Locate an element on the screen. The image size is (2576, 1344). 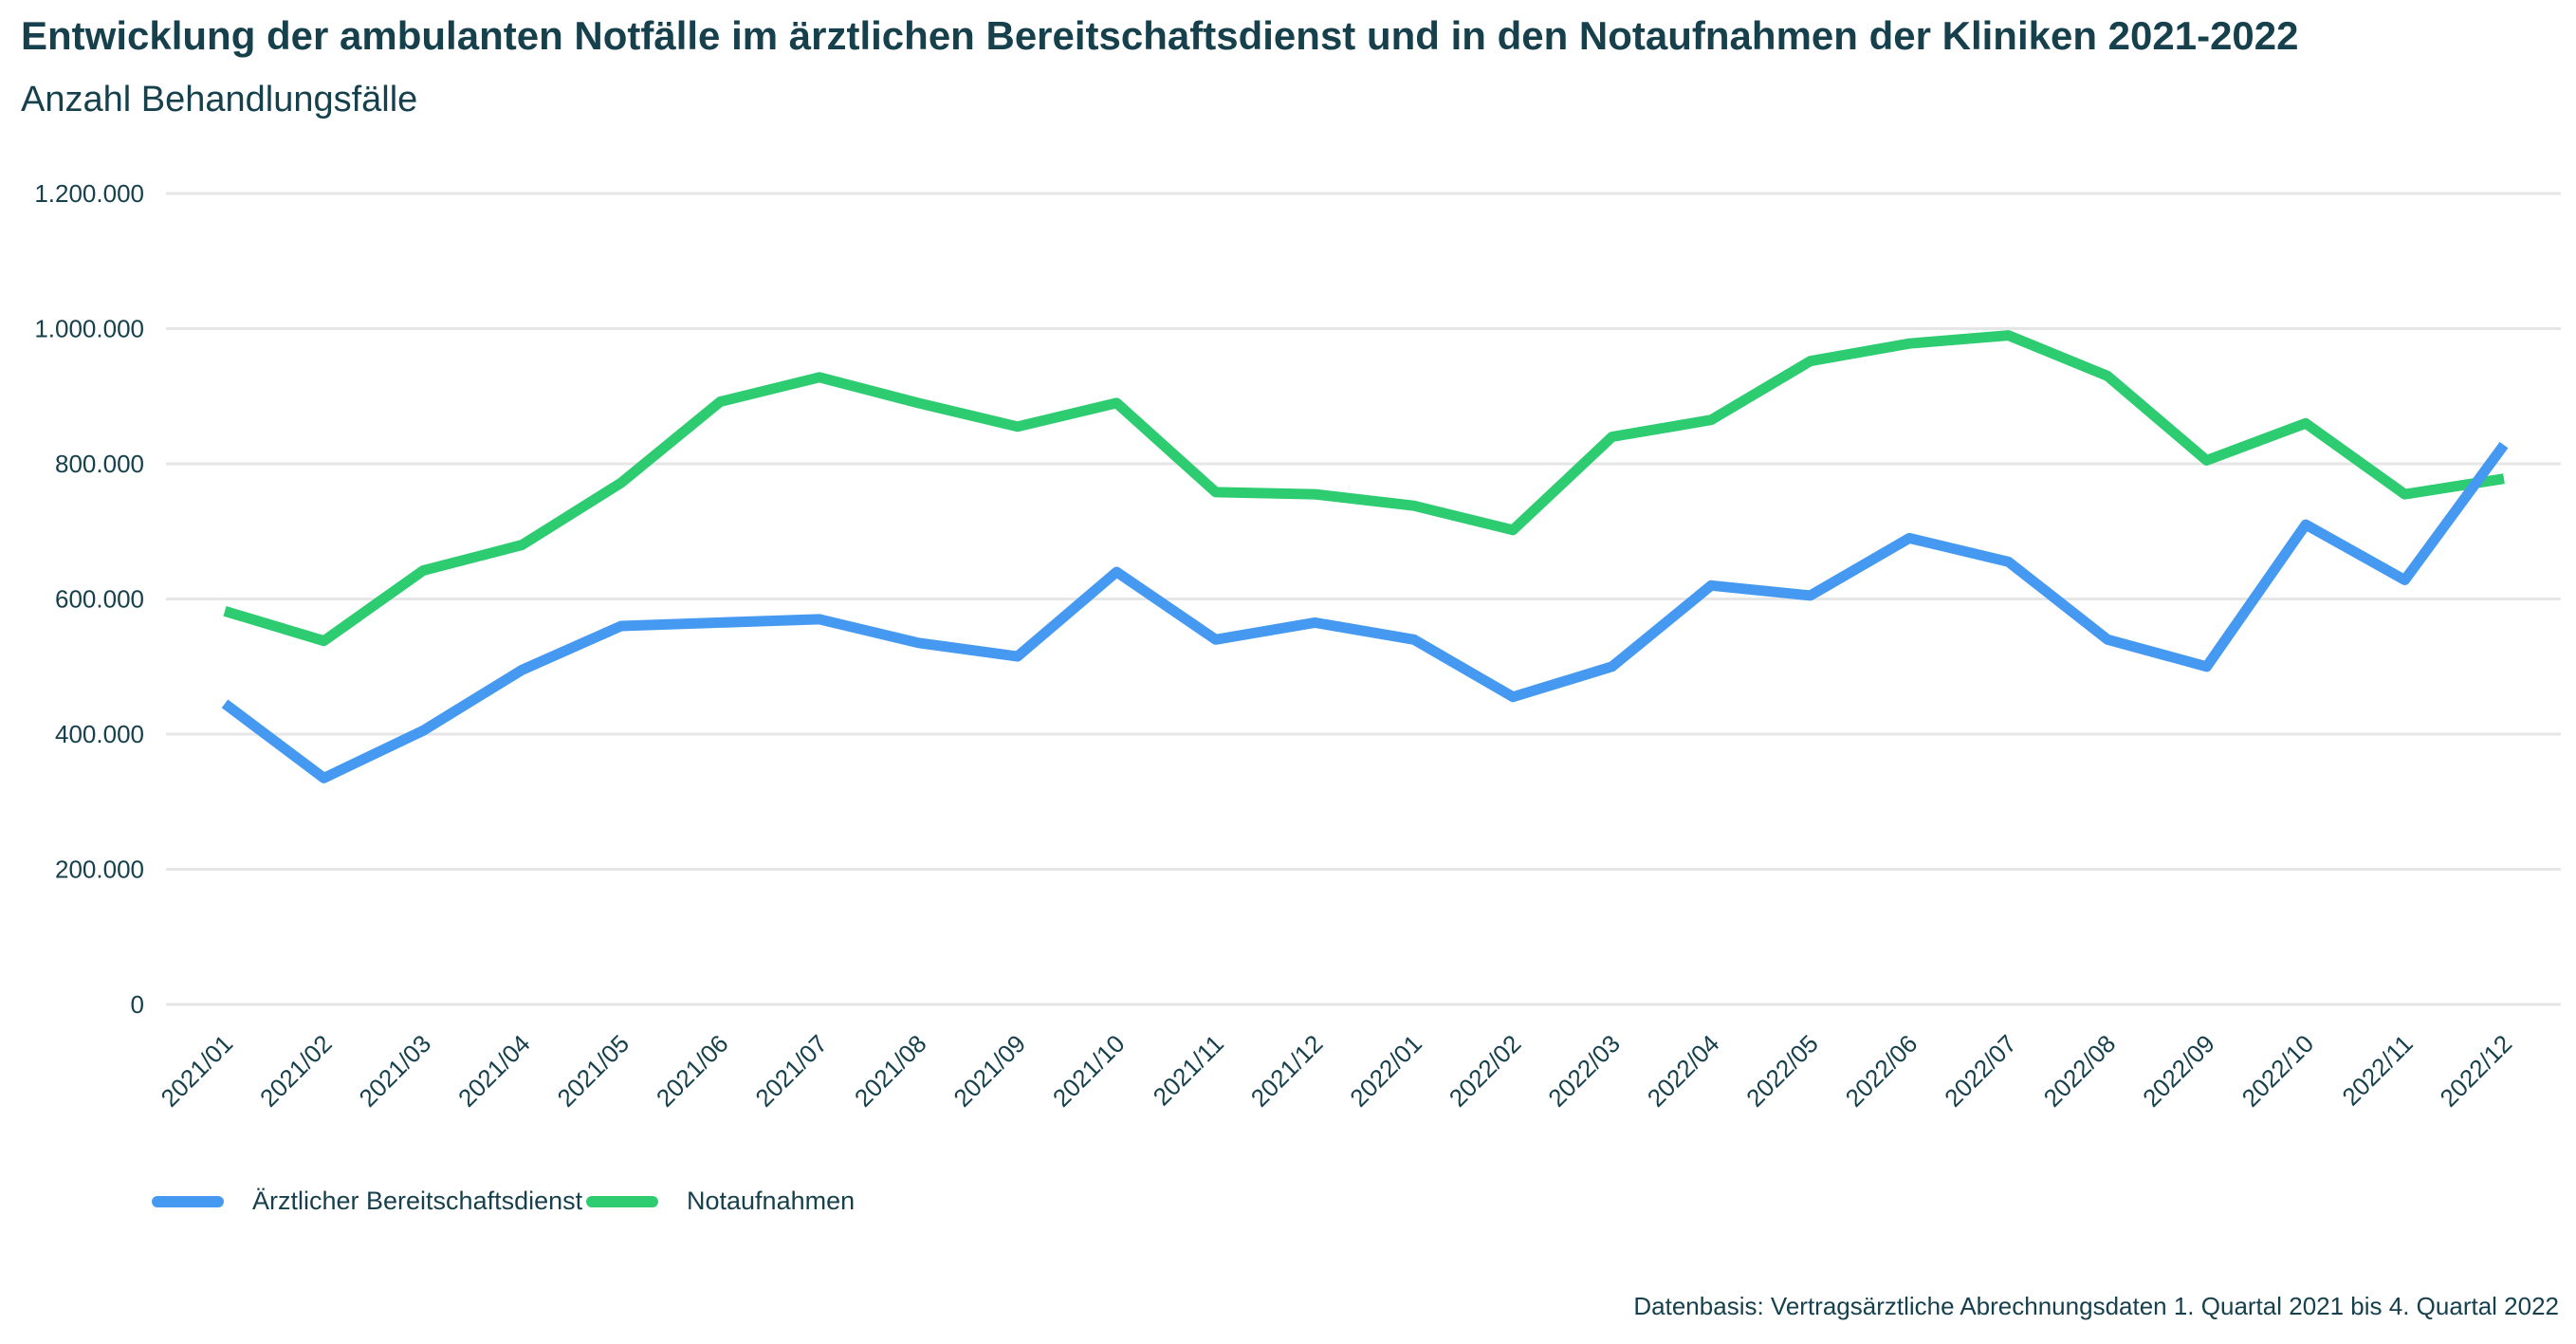
y-tick-label: 1.200.000 is located at coordinates (89, 194).